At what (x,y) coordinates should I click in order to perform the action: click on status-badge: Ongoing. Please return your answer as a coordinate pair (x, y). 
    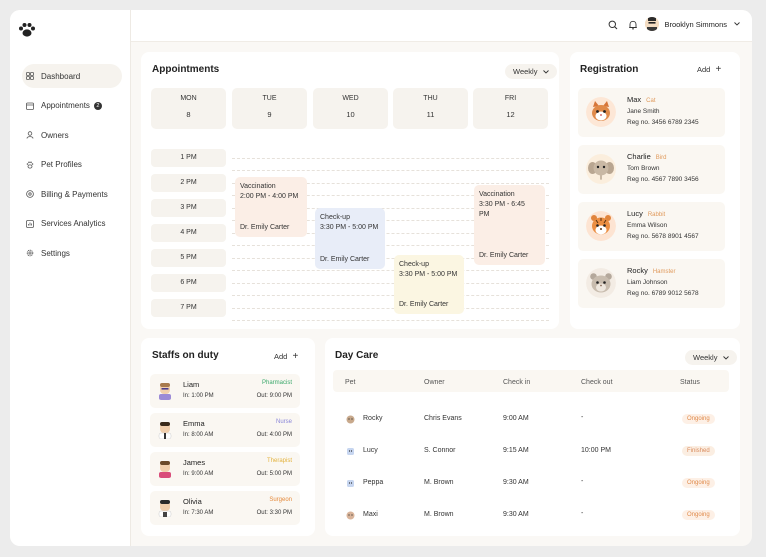
    Looking at the image, I should click on (698, 419).